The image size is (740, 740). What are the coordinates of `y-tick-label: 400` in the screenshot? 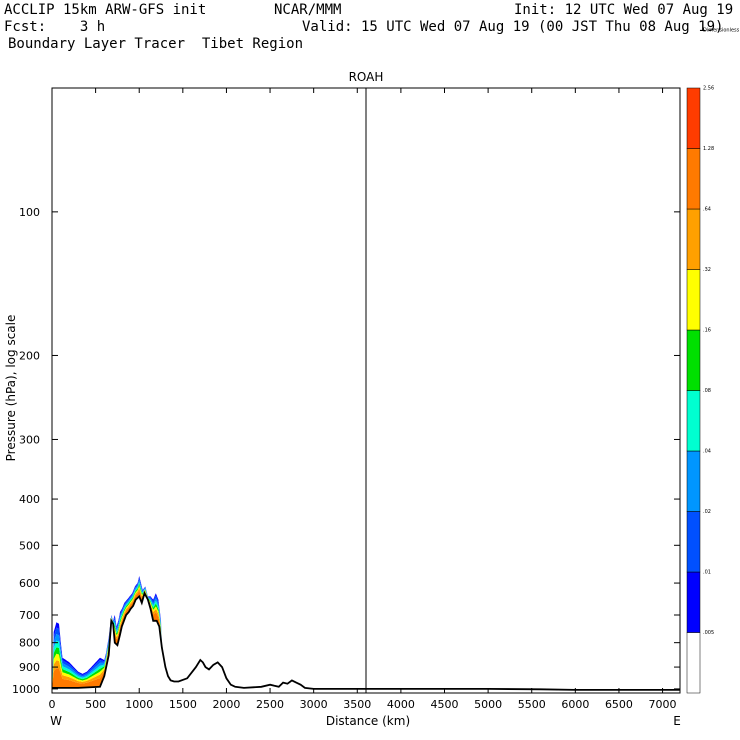 It's located at (29, 499).